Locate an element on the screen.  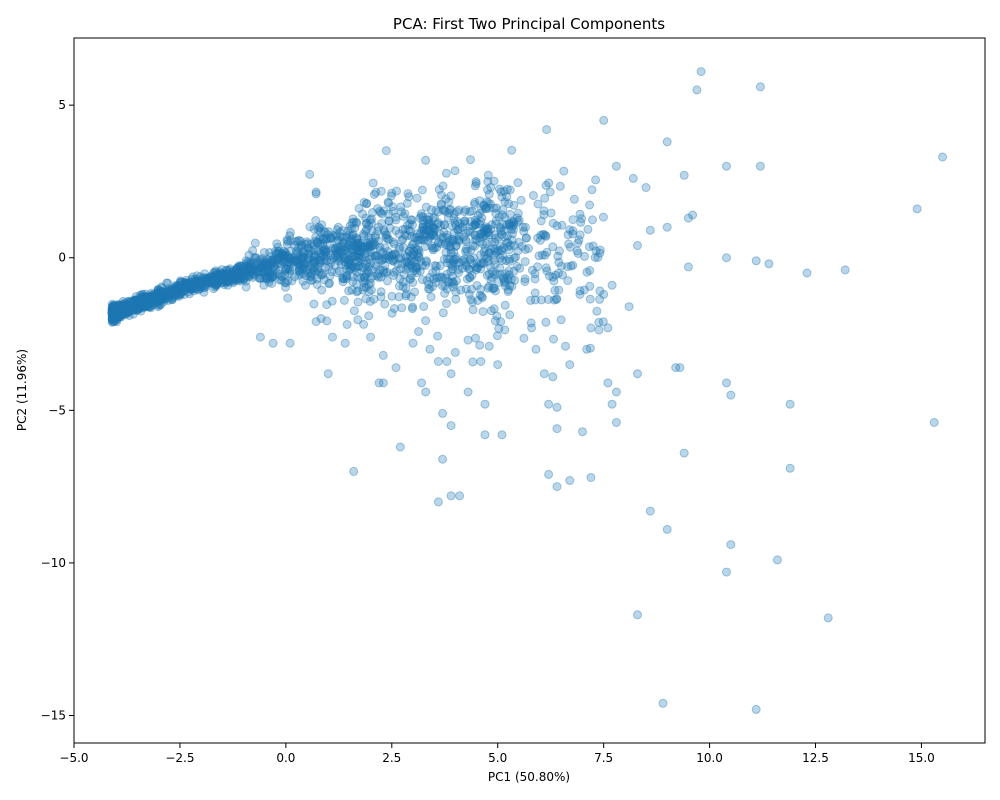
x-tick-label: −2.5 is located at coordinates (179, 758).